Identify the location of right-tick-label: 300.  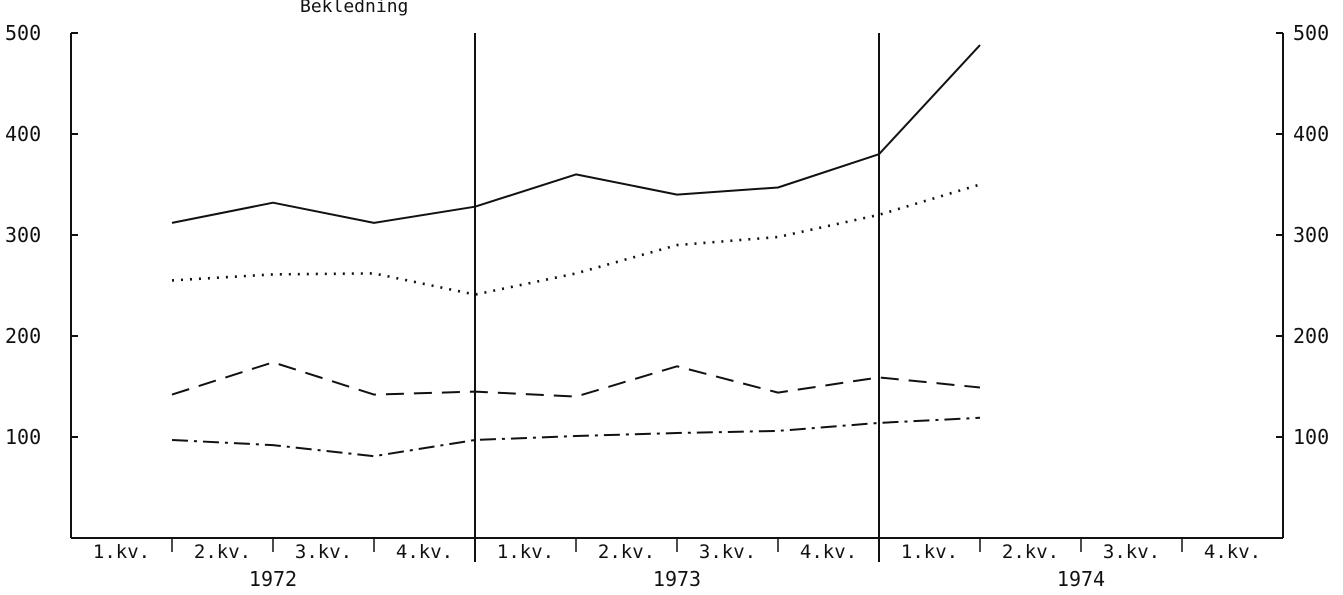
(1311, 235).